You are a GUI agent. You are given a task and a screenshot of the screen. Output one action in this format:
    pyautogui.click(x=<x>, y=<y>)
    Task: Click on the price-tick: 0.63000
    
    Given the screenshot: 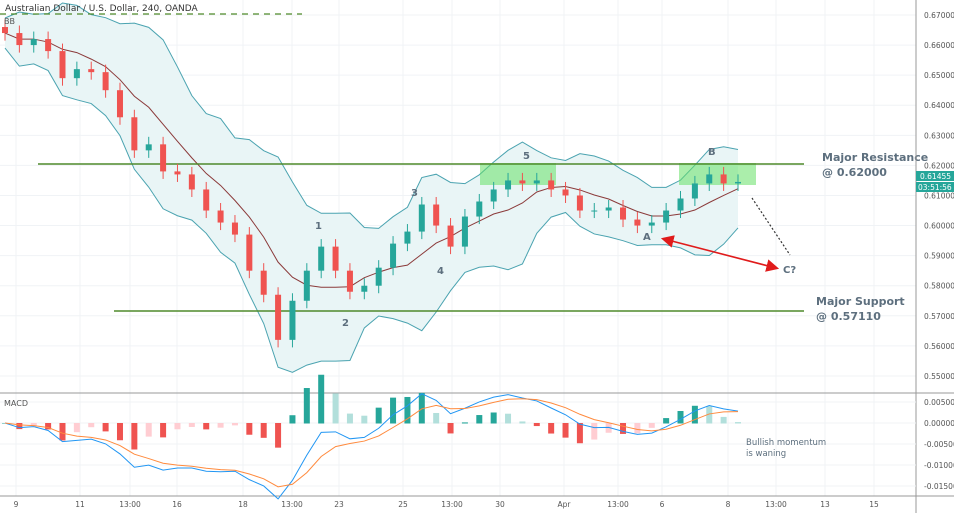 What is the action you would take?
    pyautogui.click(x=939, y=135)
    